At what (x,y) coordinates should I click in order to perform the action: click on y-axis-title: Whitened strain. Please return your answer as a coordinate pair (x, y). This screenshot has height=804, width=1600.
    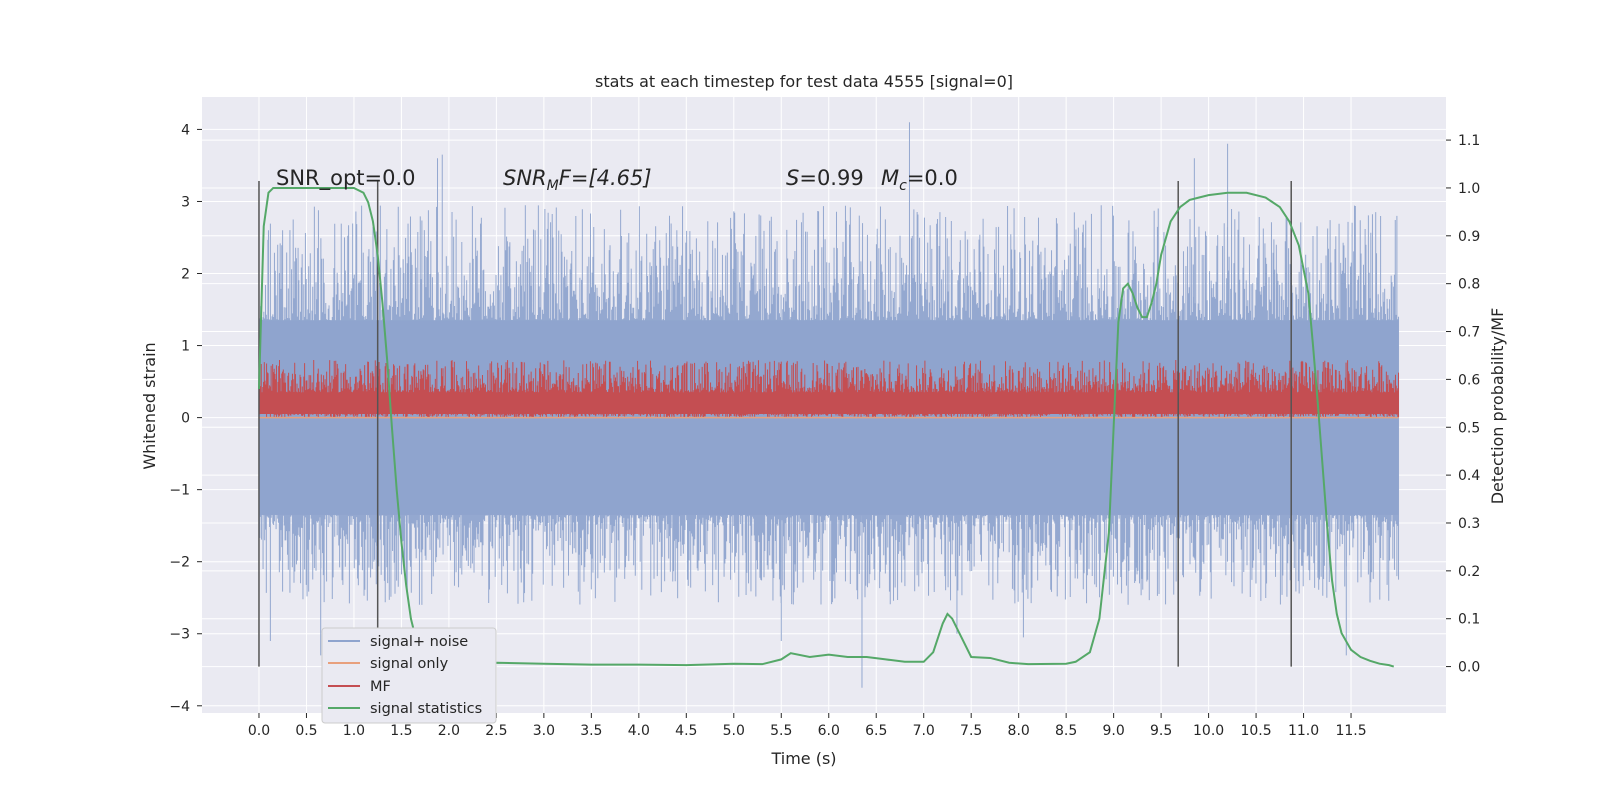
    Looking at the image, I should click on (149, 405).